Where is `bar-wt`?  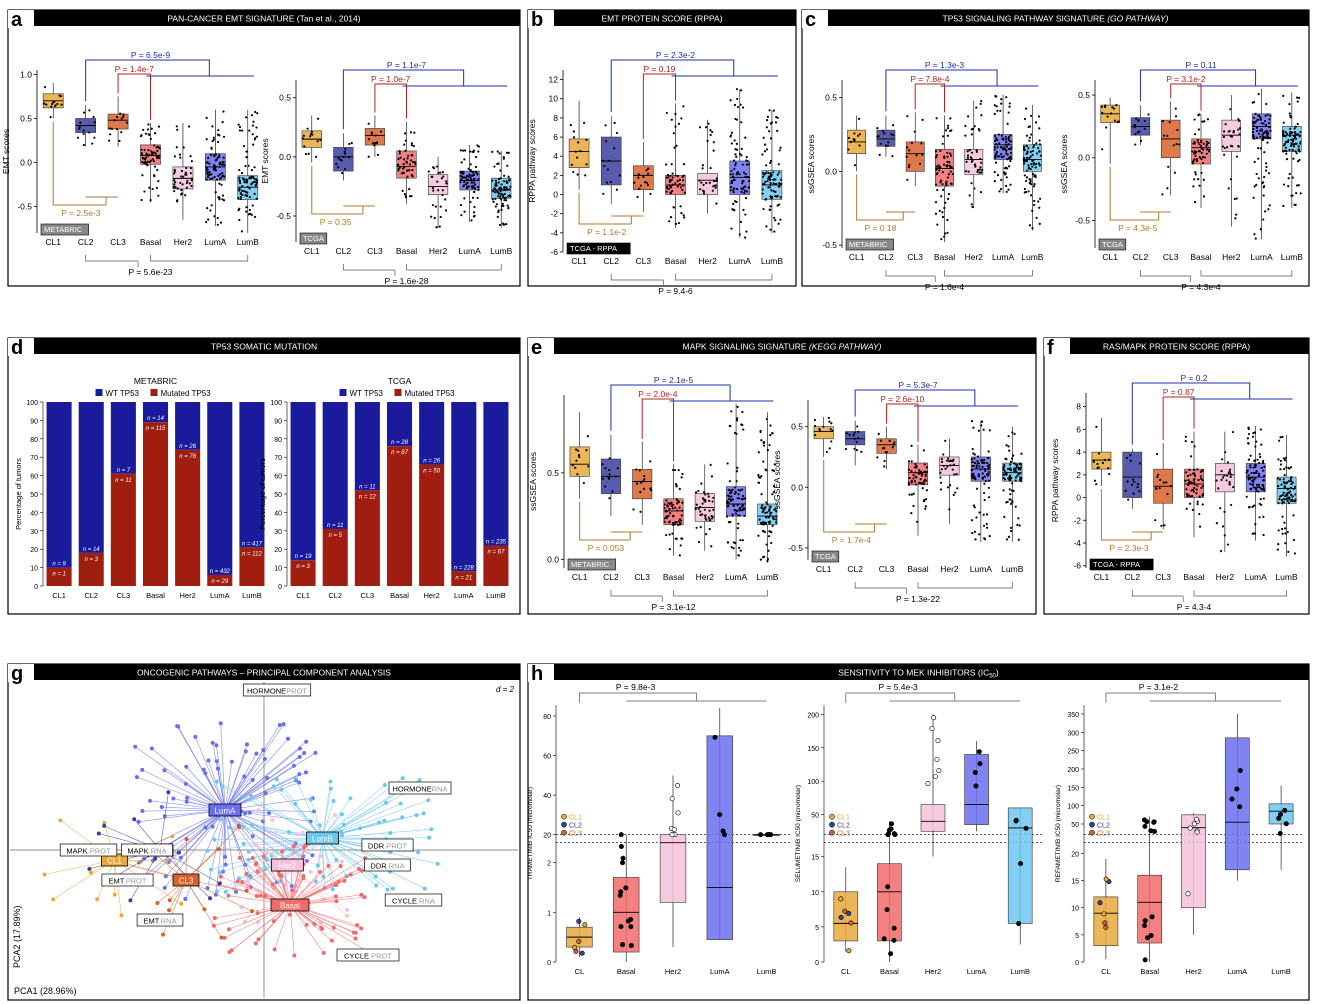 bar-wt is located at coordinates (91, 477).